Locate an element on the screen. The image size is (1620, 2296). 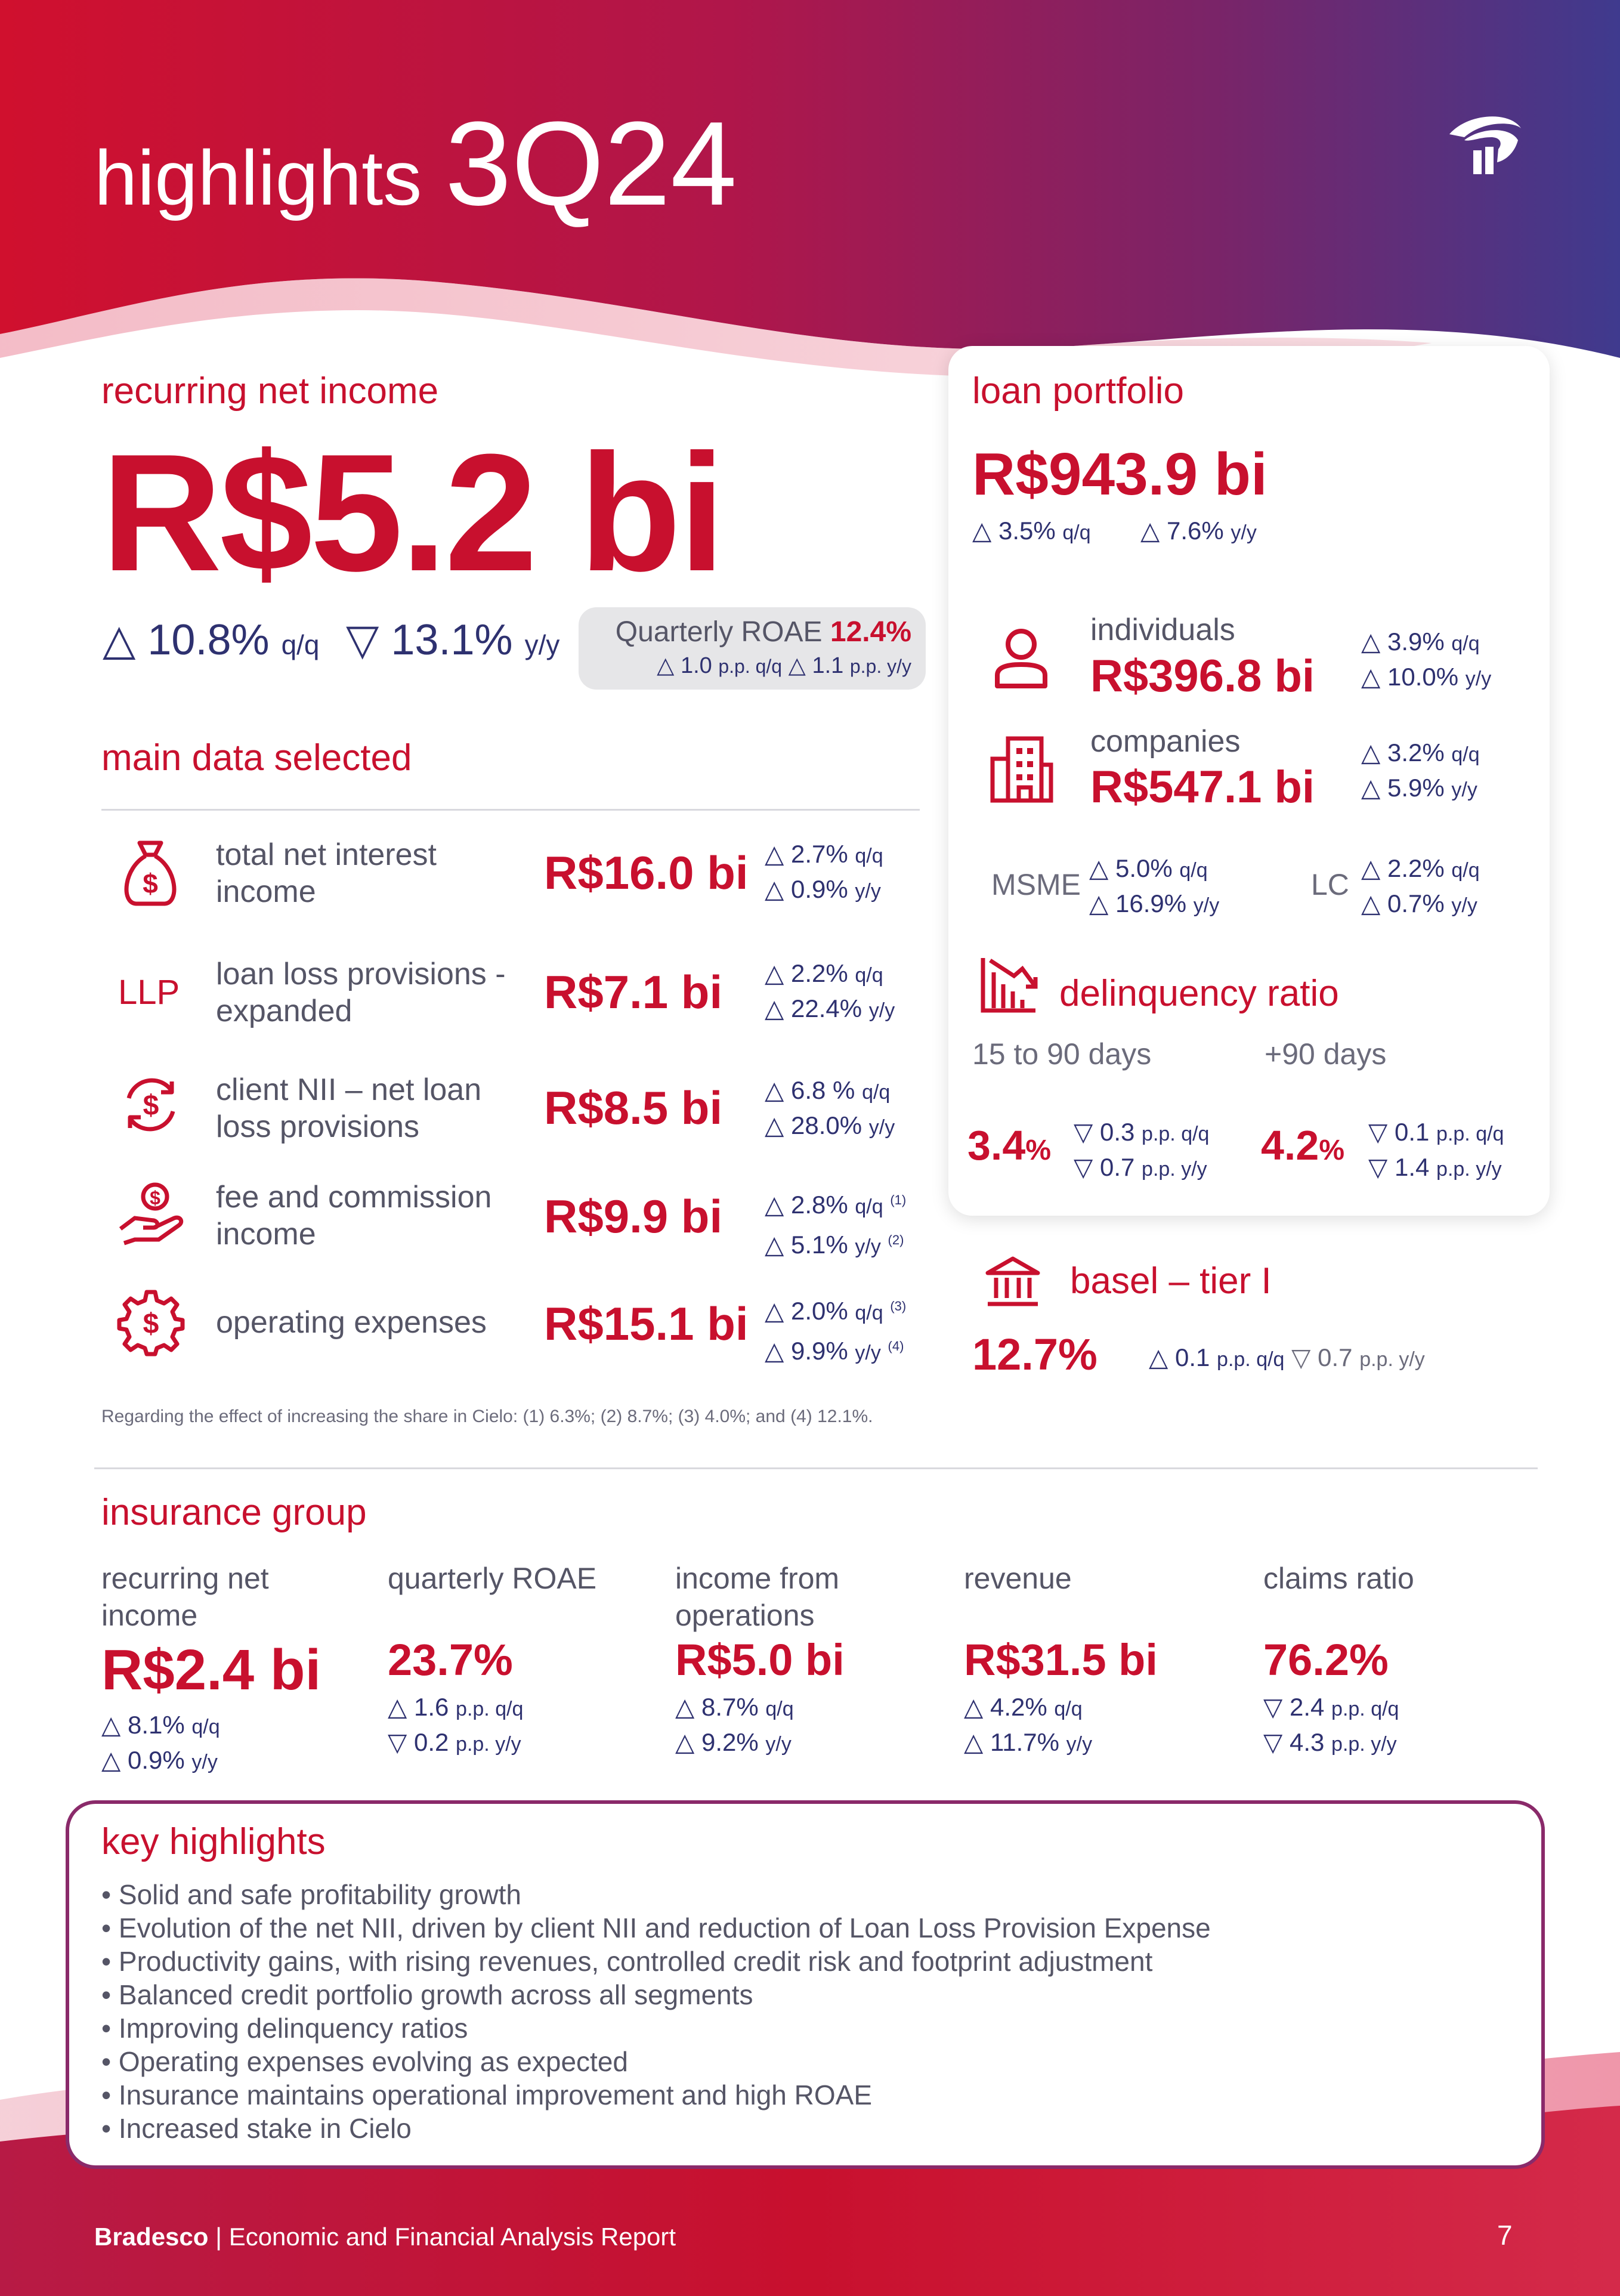
divider is located at coordinates (816, 1468).